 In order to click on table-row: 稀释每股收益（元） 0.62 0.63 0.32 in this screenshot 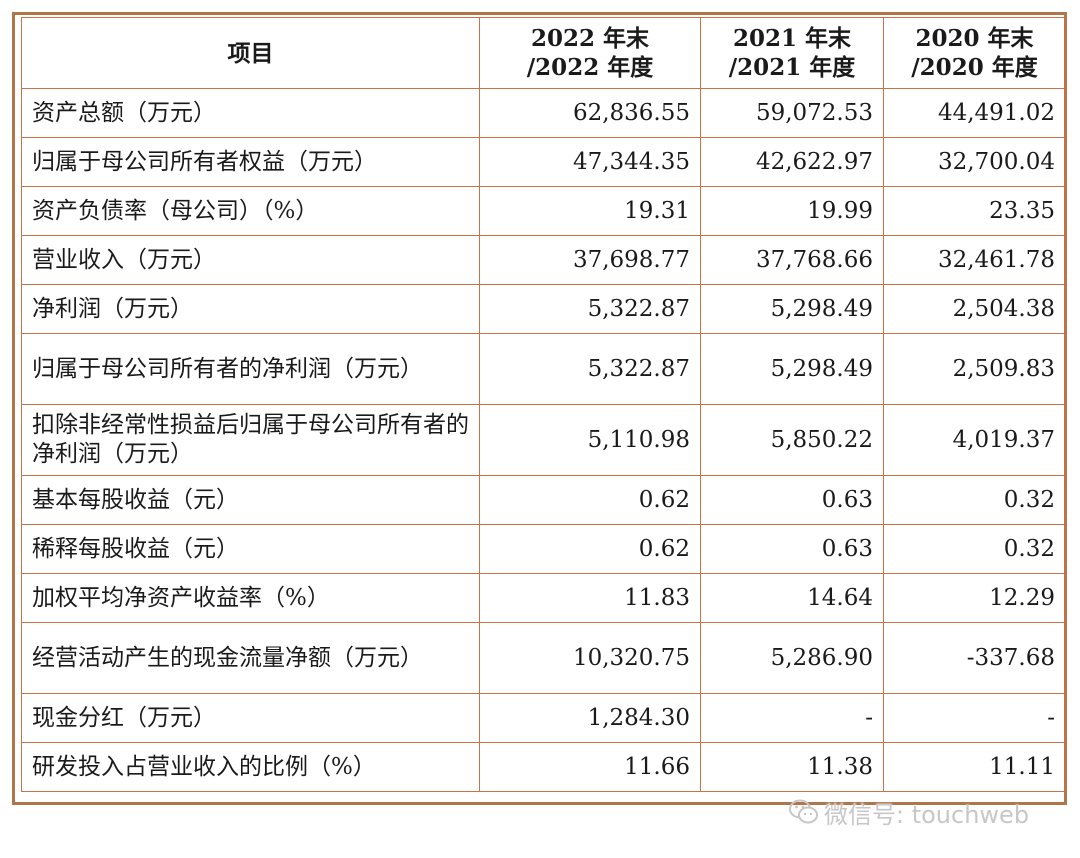, I will do `click(543, 549)`.